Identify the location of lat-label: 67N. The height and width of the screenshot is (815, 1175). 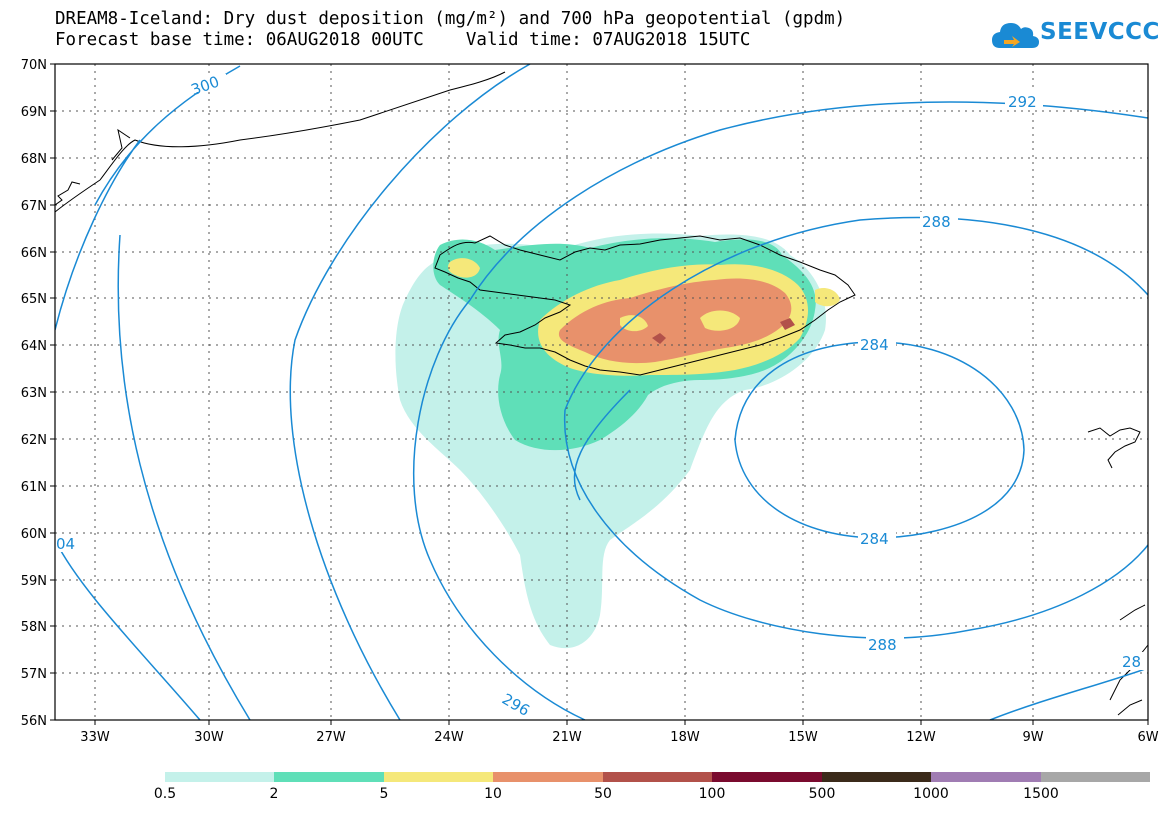
(34, 206).